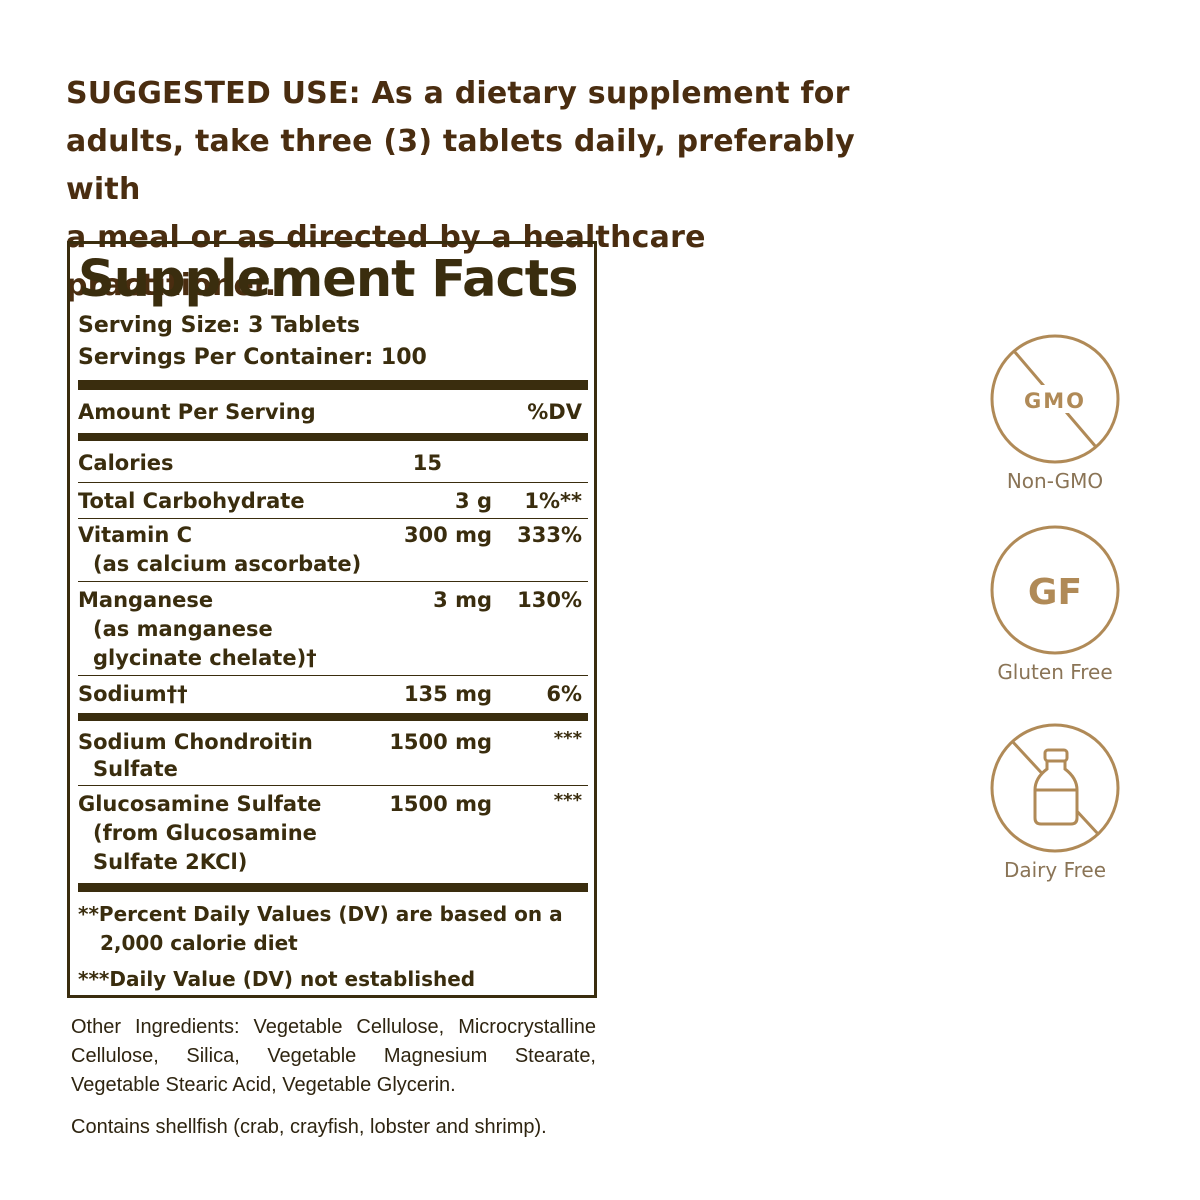 The height and width of the screenshot is (1200, 1200). Describe the element at coordinates (554, 412) in the screenshot. I see `dv-header: %DV` at that location.